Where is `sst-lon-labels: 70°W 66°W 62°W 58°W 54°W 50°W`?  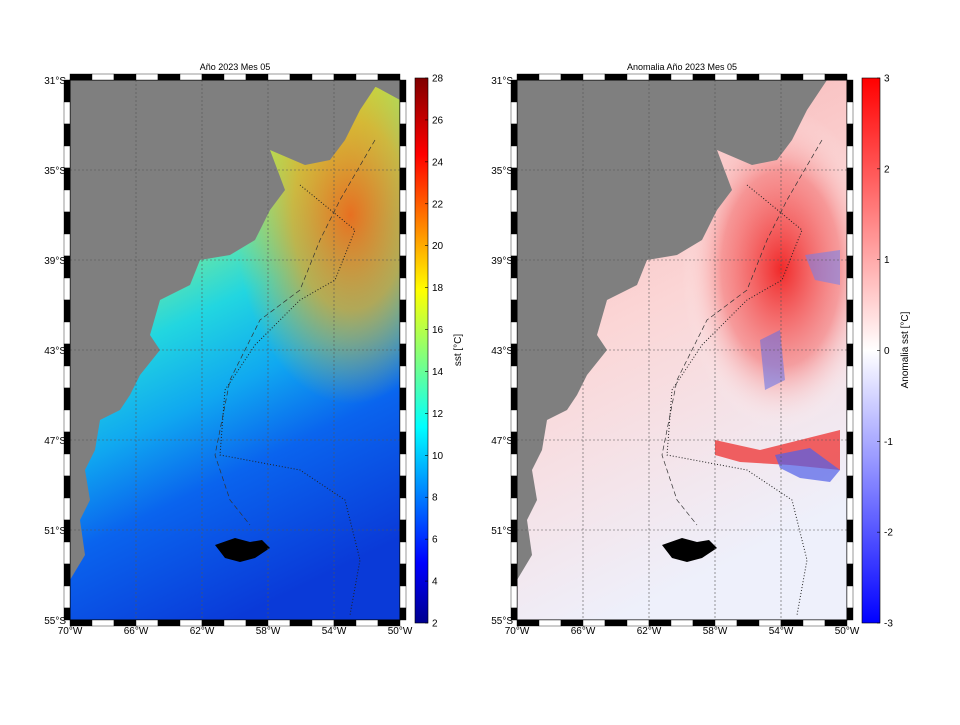 sst-lon-labels: 70°W 66°W 62°W 58°W 54°W 50°W is located at coordinates (235, 631).